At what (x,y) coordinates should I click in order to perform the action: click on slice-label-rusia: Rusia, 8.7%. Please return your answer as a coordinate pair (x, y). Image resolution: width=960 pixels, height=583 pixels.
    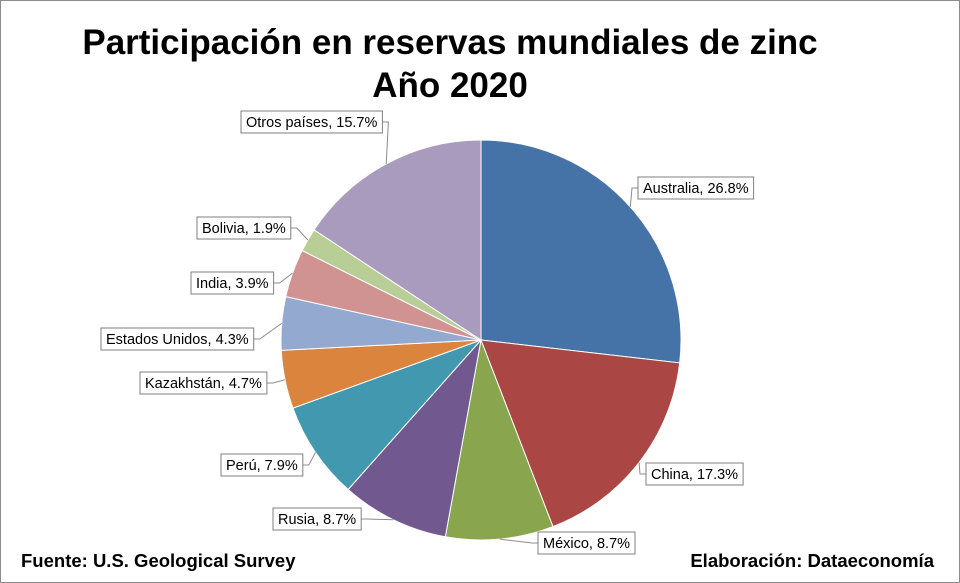
    Looking at the image, I should click on (317, 520).